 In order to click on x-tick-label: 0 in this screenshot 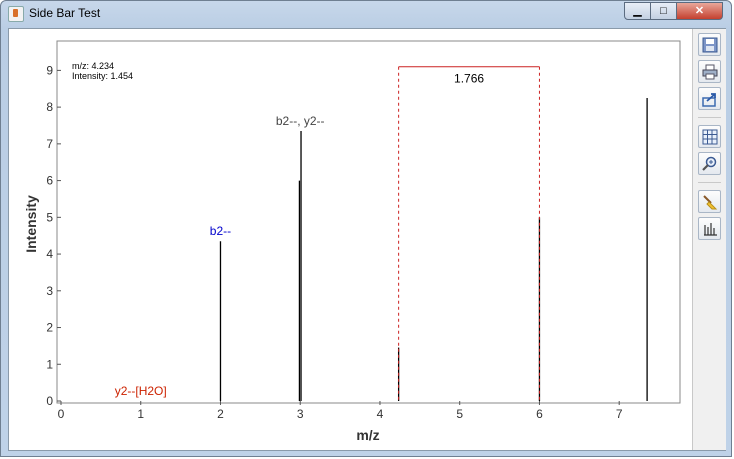, I will do `click(61, 414)`.